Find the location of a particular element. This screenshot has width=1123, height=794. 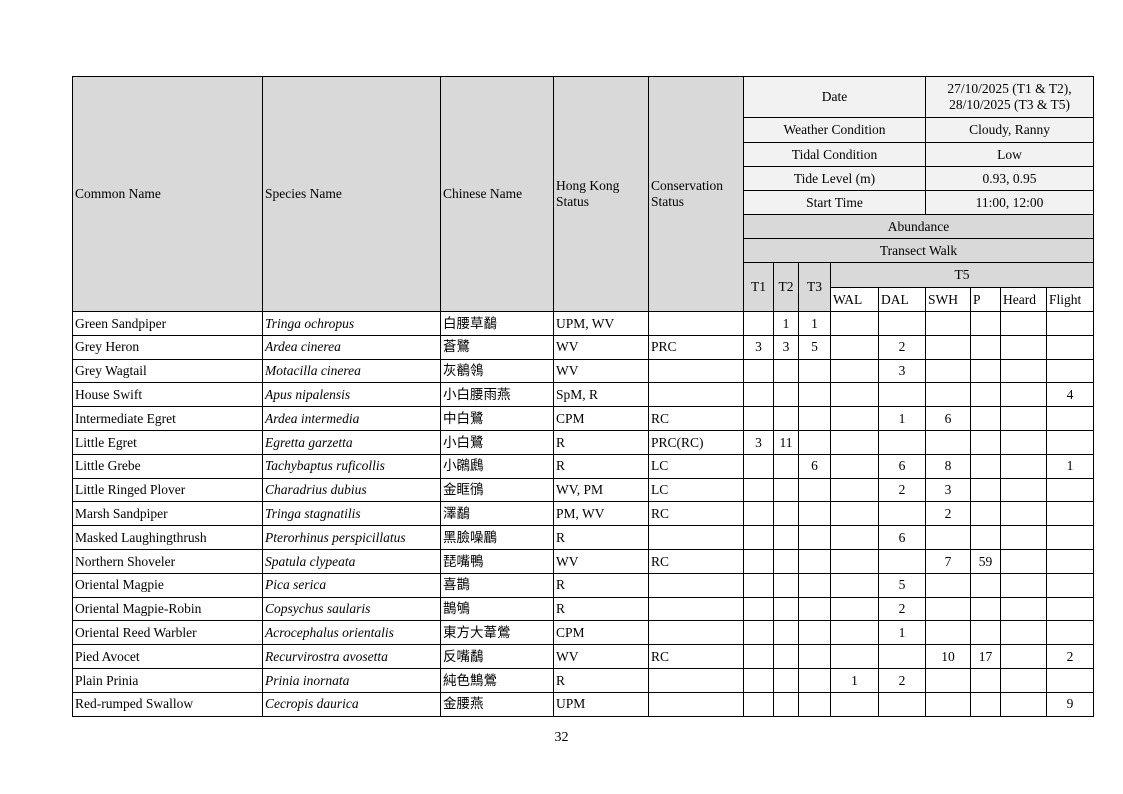

common-name-cell: Little Ringed Plover is located at coordinates (167, 490).